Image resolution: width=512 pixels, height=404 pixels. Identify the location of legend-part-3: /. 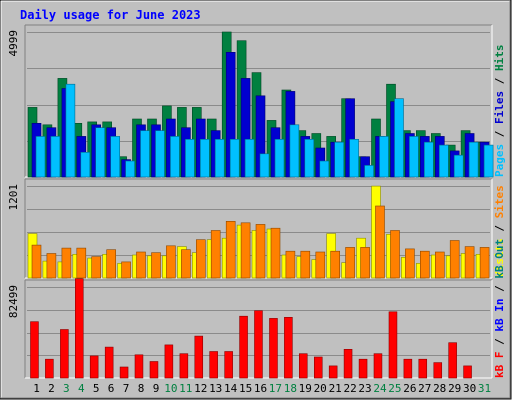
(499, 289).